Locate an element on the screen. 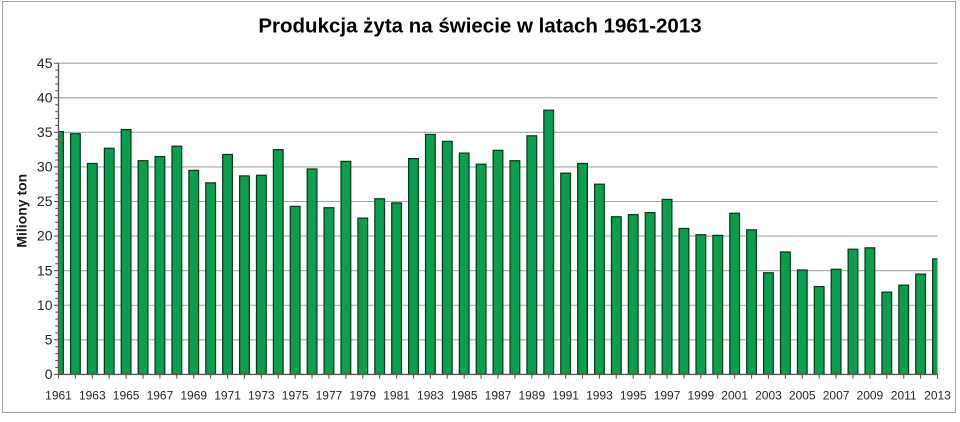 The image size is (960, 422). svg-text: 2009 is located at coordinates (870, 396).